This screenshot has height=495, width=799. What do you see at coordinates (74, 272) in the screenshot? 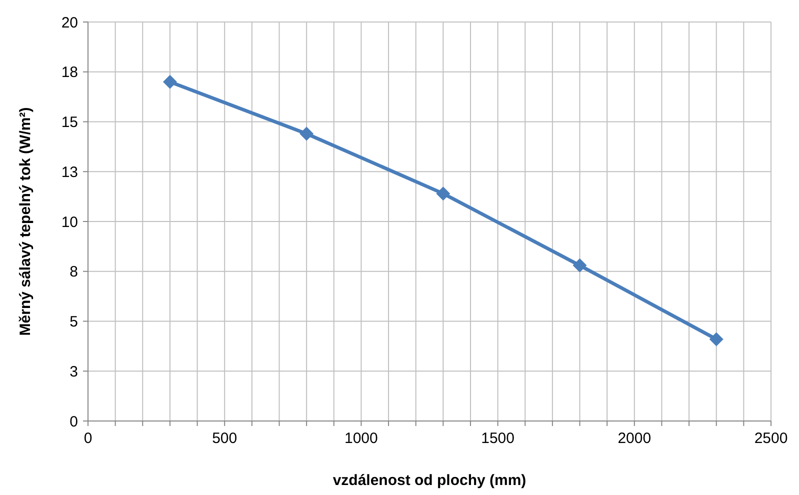
I see `y-tick-label: 8` at bounding box center [74, 272].